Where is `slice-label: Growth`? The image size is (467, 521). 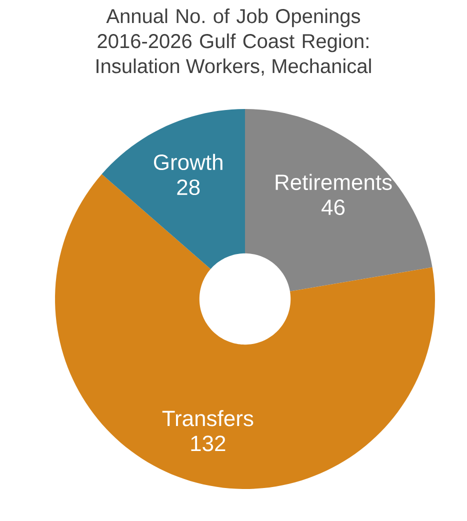
slice-label: Growth is located at coordinates (188, 162).